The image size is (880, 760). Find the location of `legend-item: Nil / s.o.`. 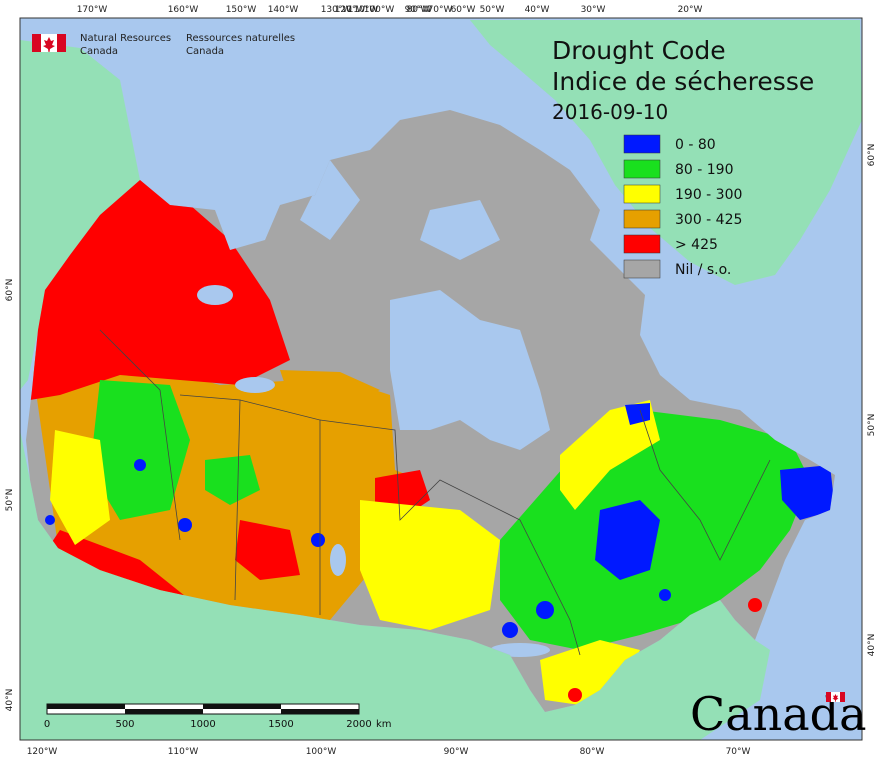

legend-item: Nil / s.o. is located at coordinates (677, 269).